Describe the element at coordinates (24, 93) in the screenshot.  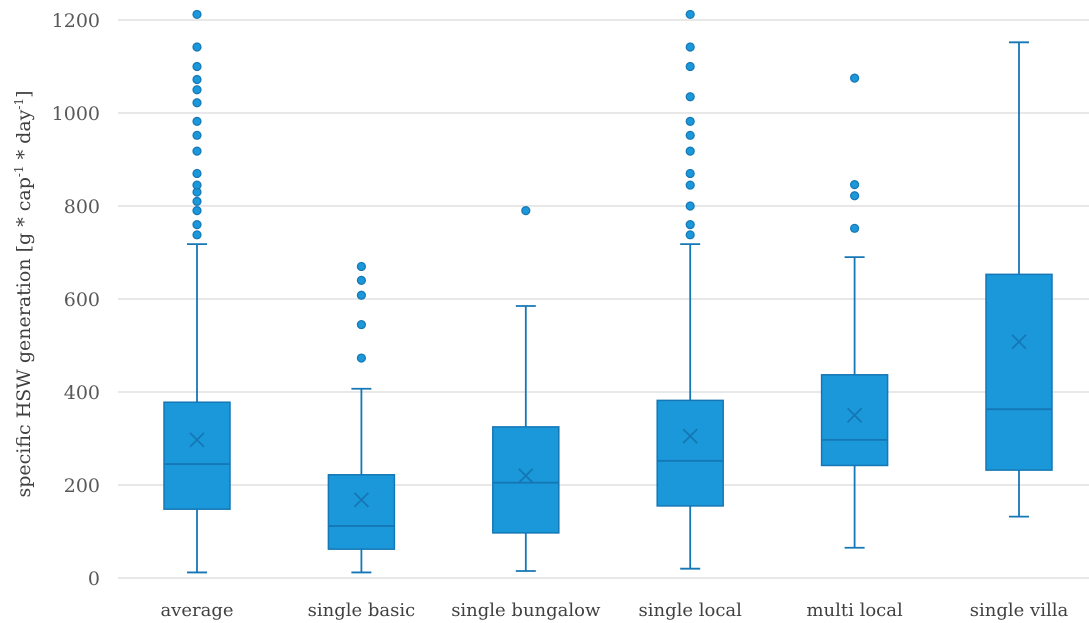
I see `y-axis-title-part: ]` at that location.